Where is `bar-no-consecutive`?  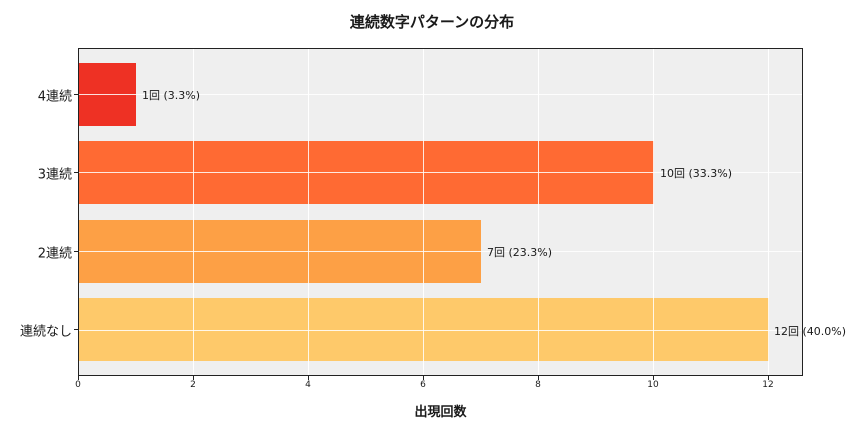
bar-no-consecutive is located at coordinates (424, 329).